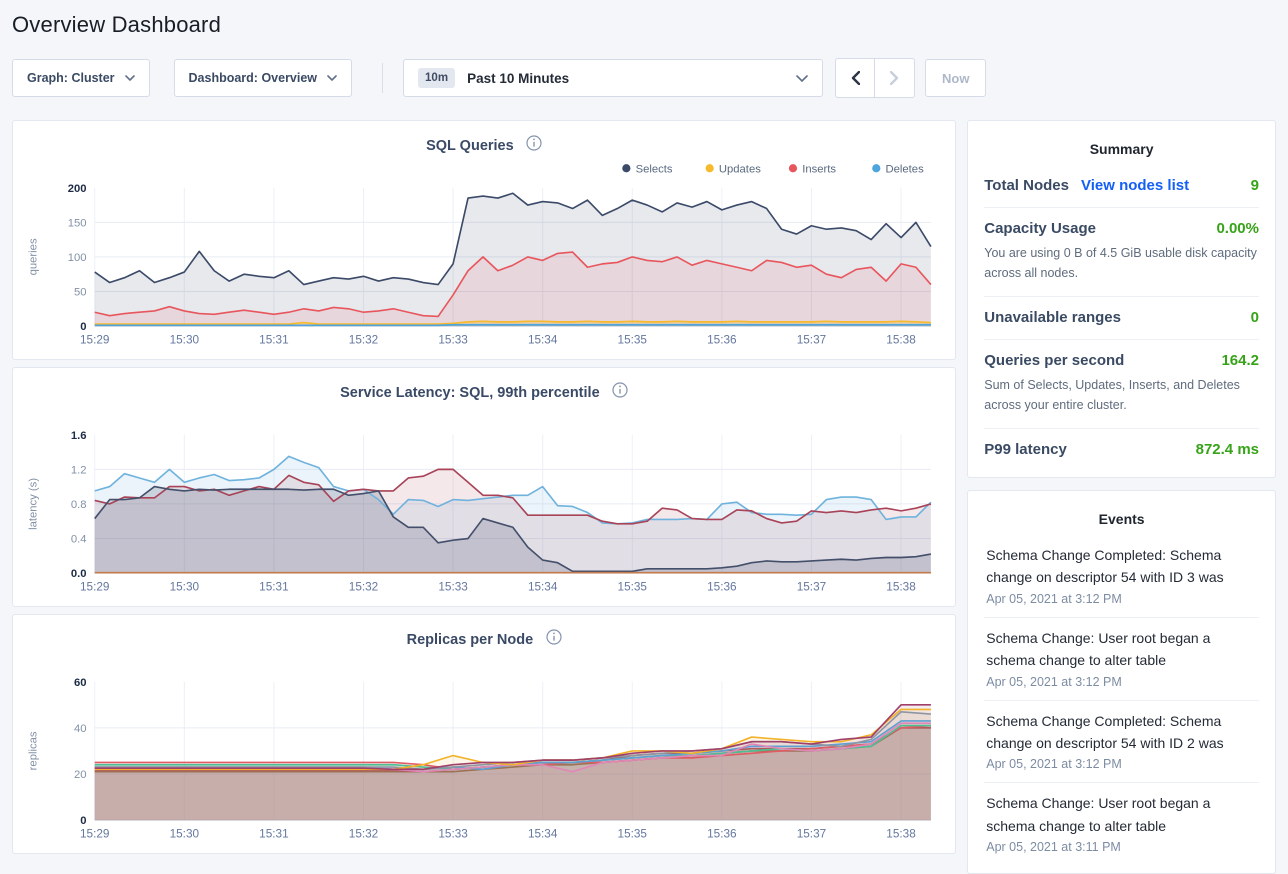  I want to click on chart-title-row: Service Latency: SQL, 99th percentile, so click(484, 393).